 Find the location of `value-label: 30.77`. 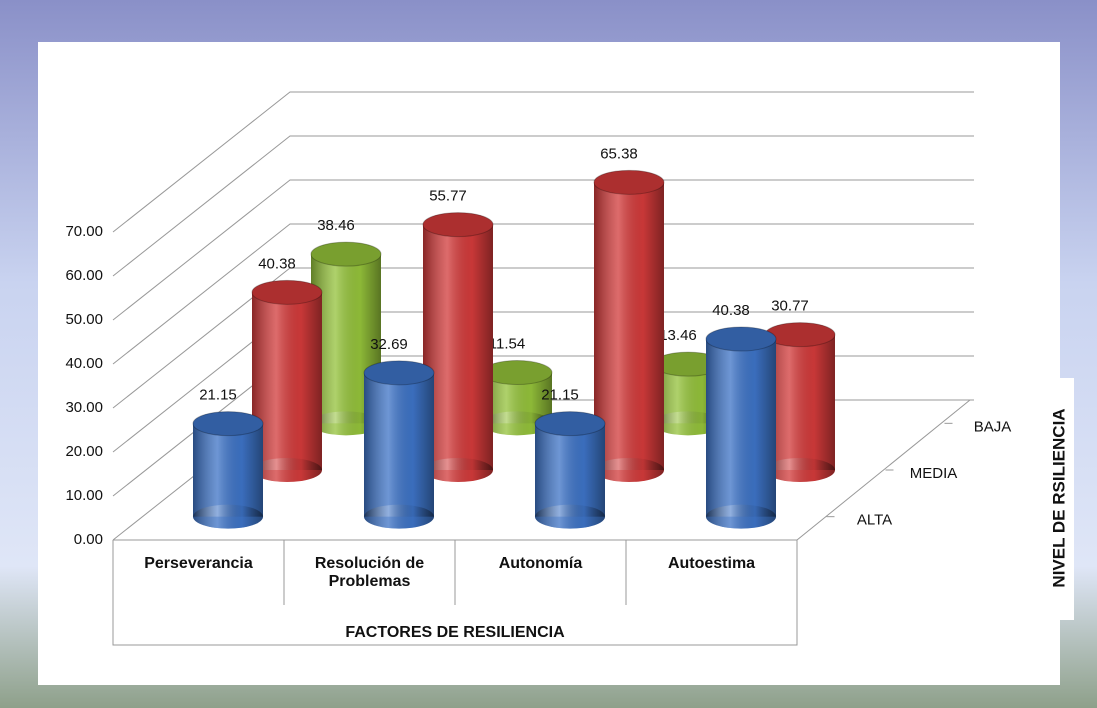

value-label: 30.77 is located at coordinates (790, 306).